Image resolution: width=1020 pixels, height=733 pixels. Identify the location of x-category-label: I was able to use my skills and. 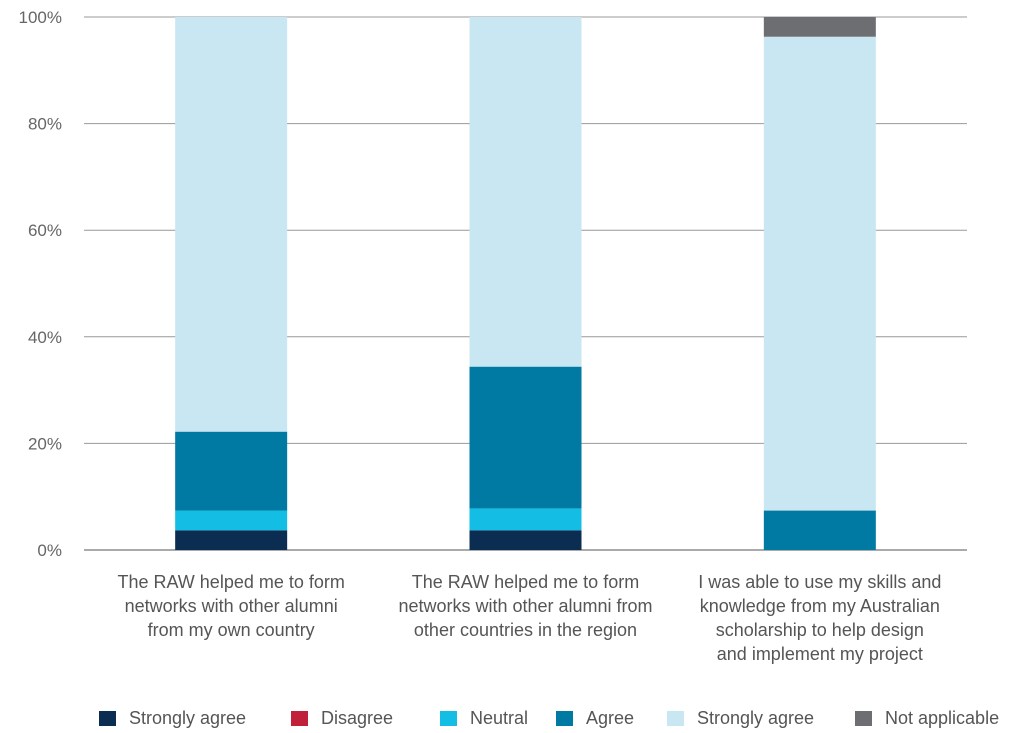
(819, 582).